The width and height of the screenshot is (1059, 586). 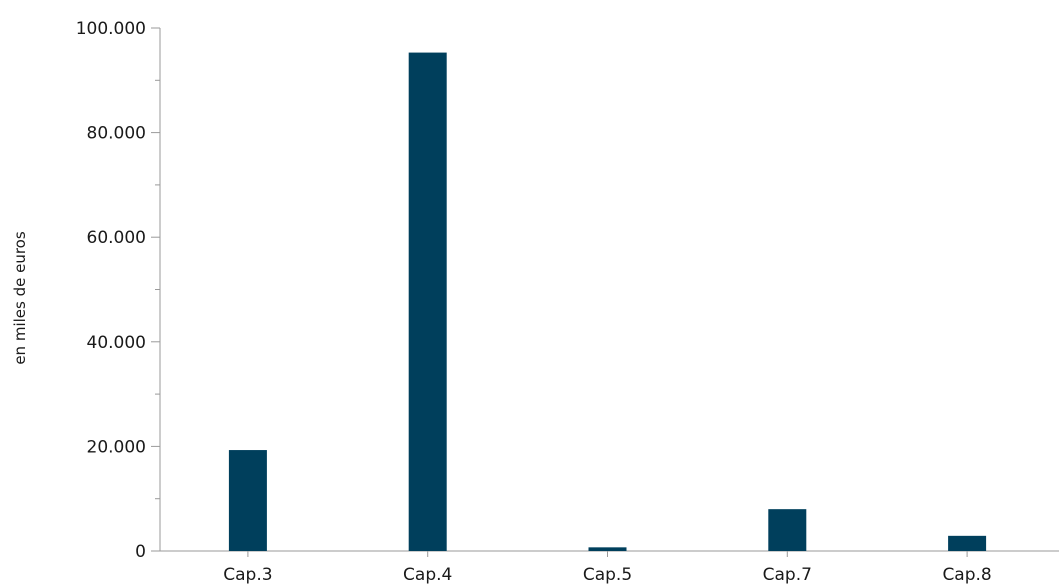 What do you see at coordinates (116, 238) in the screenshot?
I see `y-tick-label: 60.000` at bounding box center [116, 238].